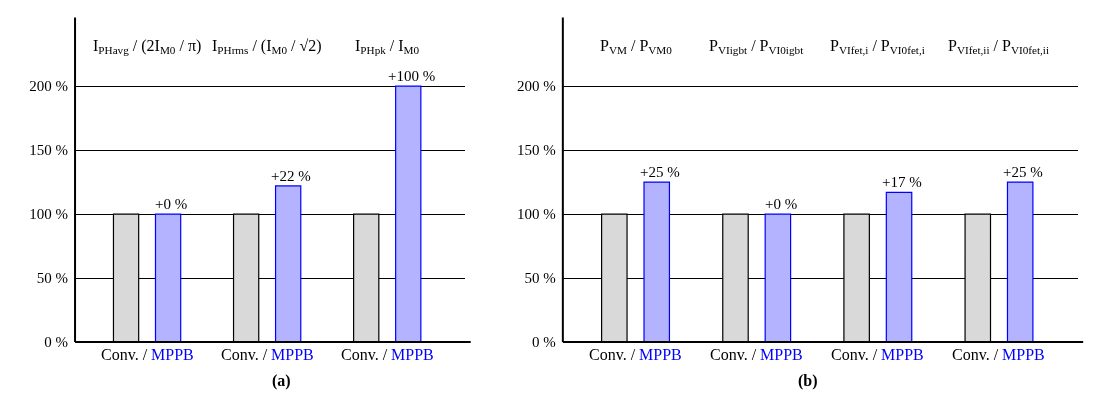 The height and width of the screenshot is (406, 1104). What do you see at coordinates (412, 76) in the screenshot?
I see `annotation: +100 %` at bounding box center [412, 76].